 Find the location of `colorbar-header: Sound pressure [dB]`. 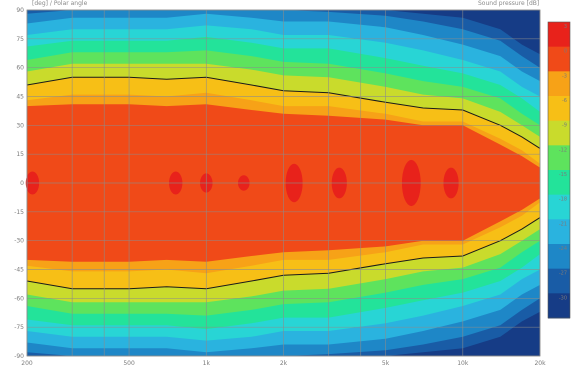

colorbar-header: Sound pressure [dB] is located at coordinates (509, 3).